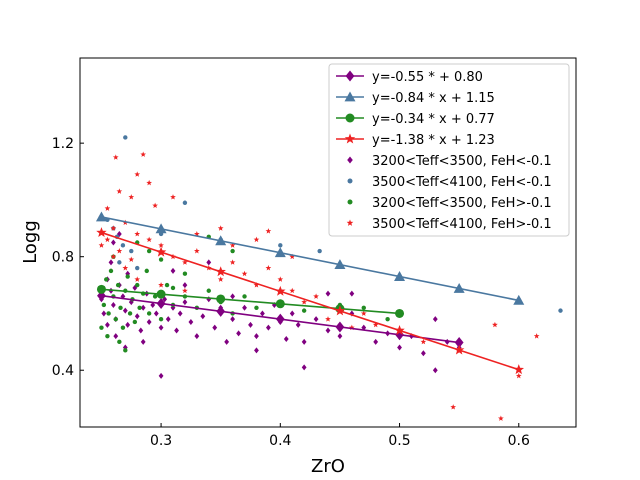 Image resolution: width=640 pixels, height=480 pixels. What do you see at coordinates (433, 119) in the screenshot?
I see `legend-label-3: y=-0.34 * x + 0.77` at bounding box center [433, 119].